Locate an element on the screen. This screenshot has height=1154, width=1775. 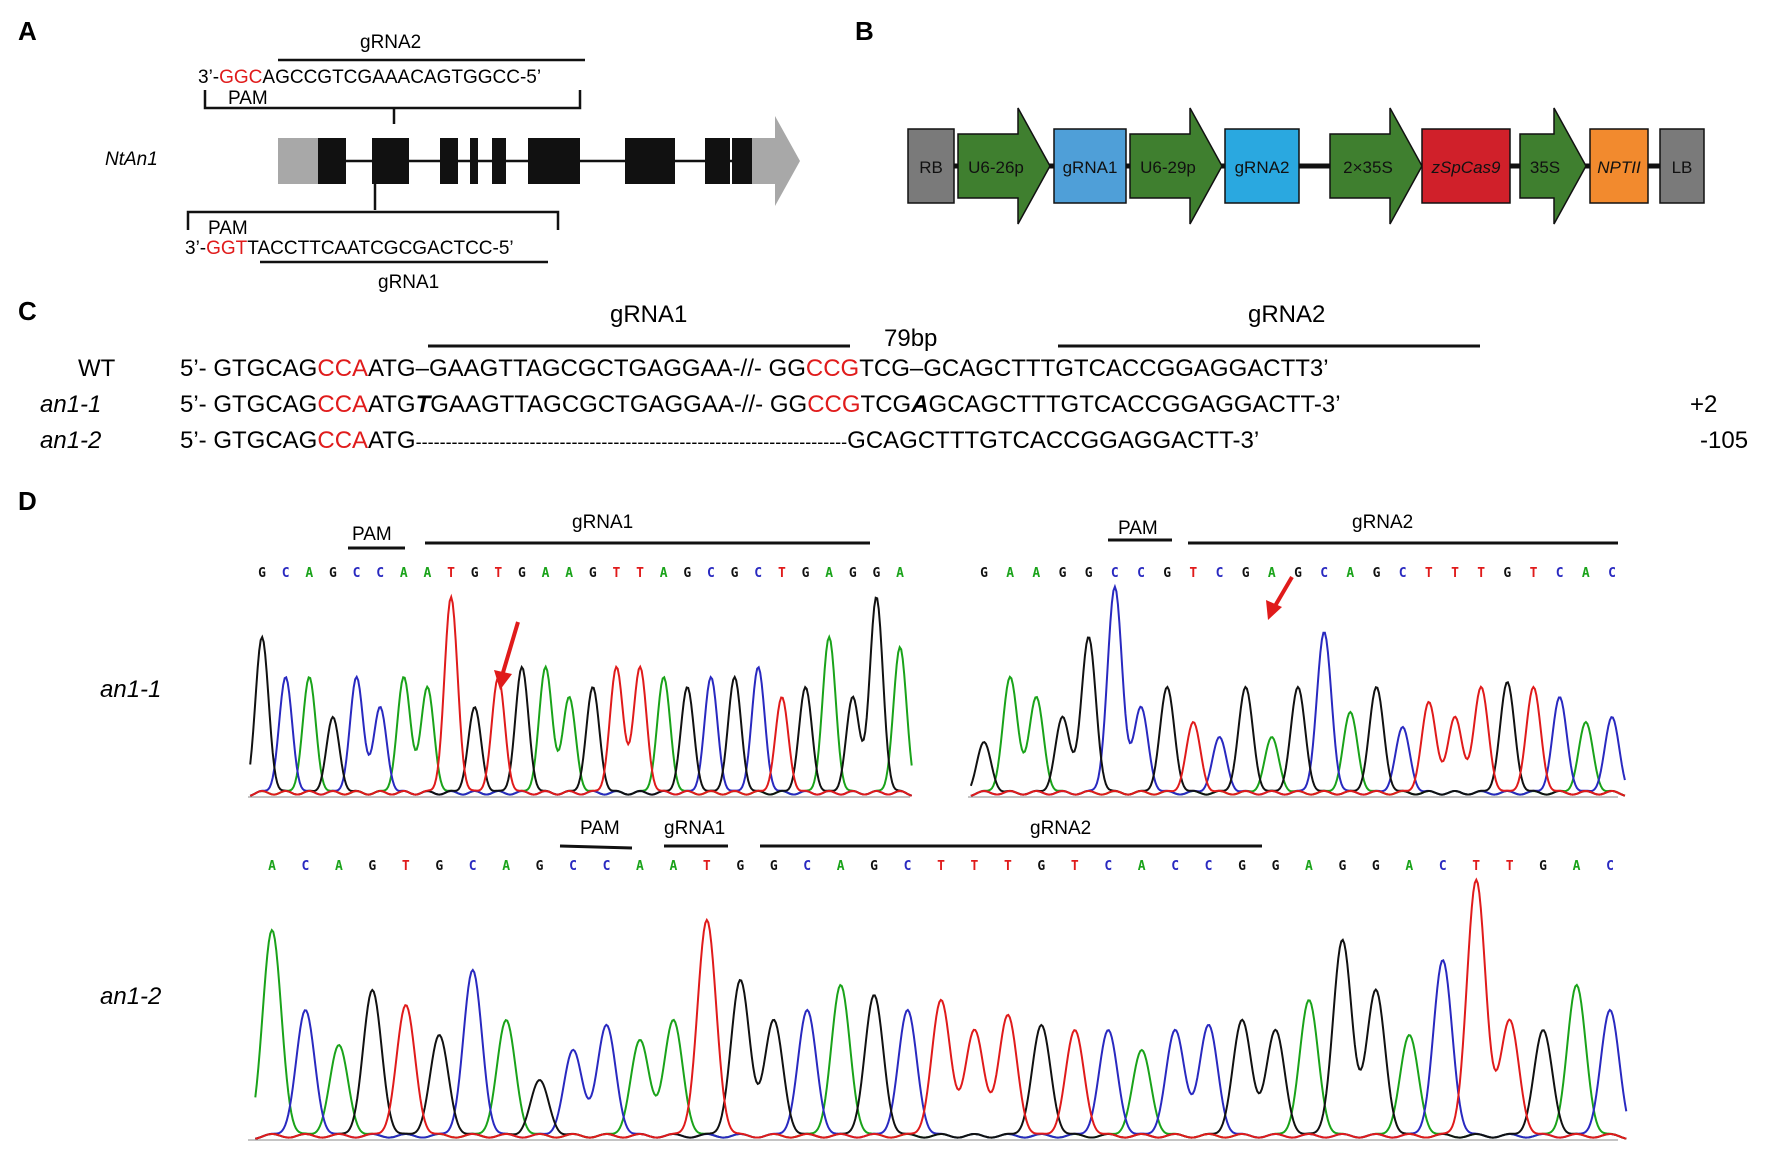
chromatogram-label-an1-2: an1-2 is located at coordinates (130, 996).